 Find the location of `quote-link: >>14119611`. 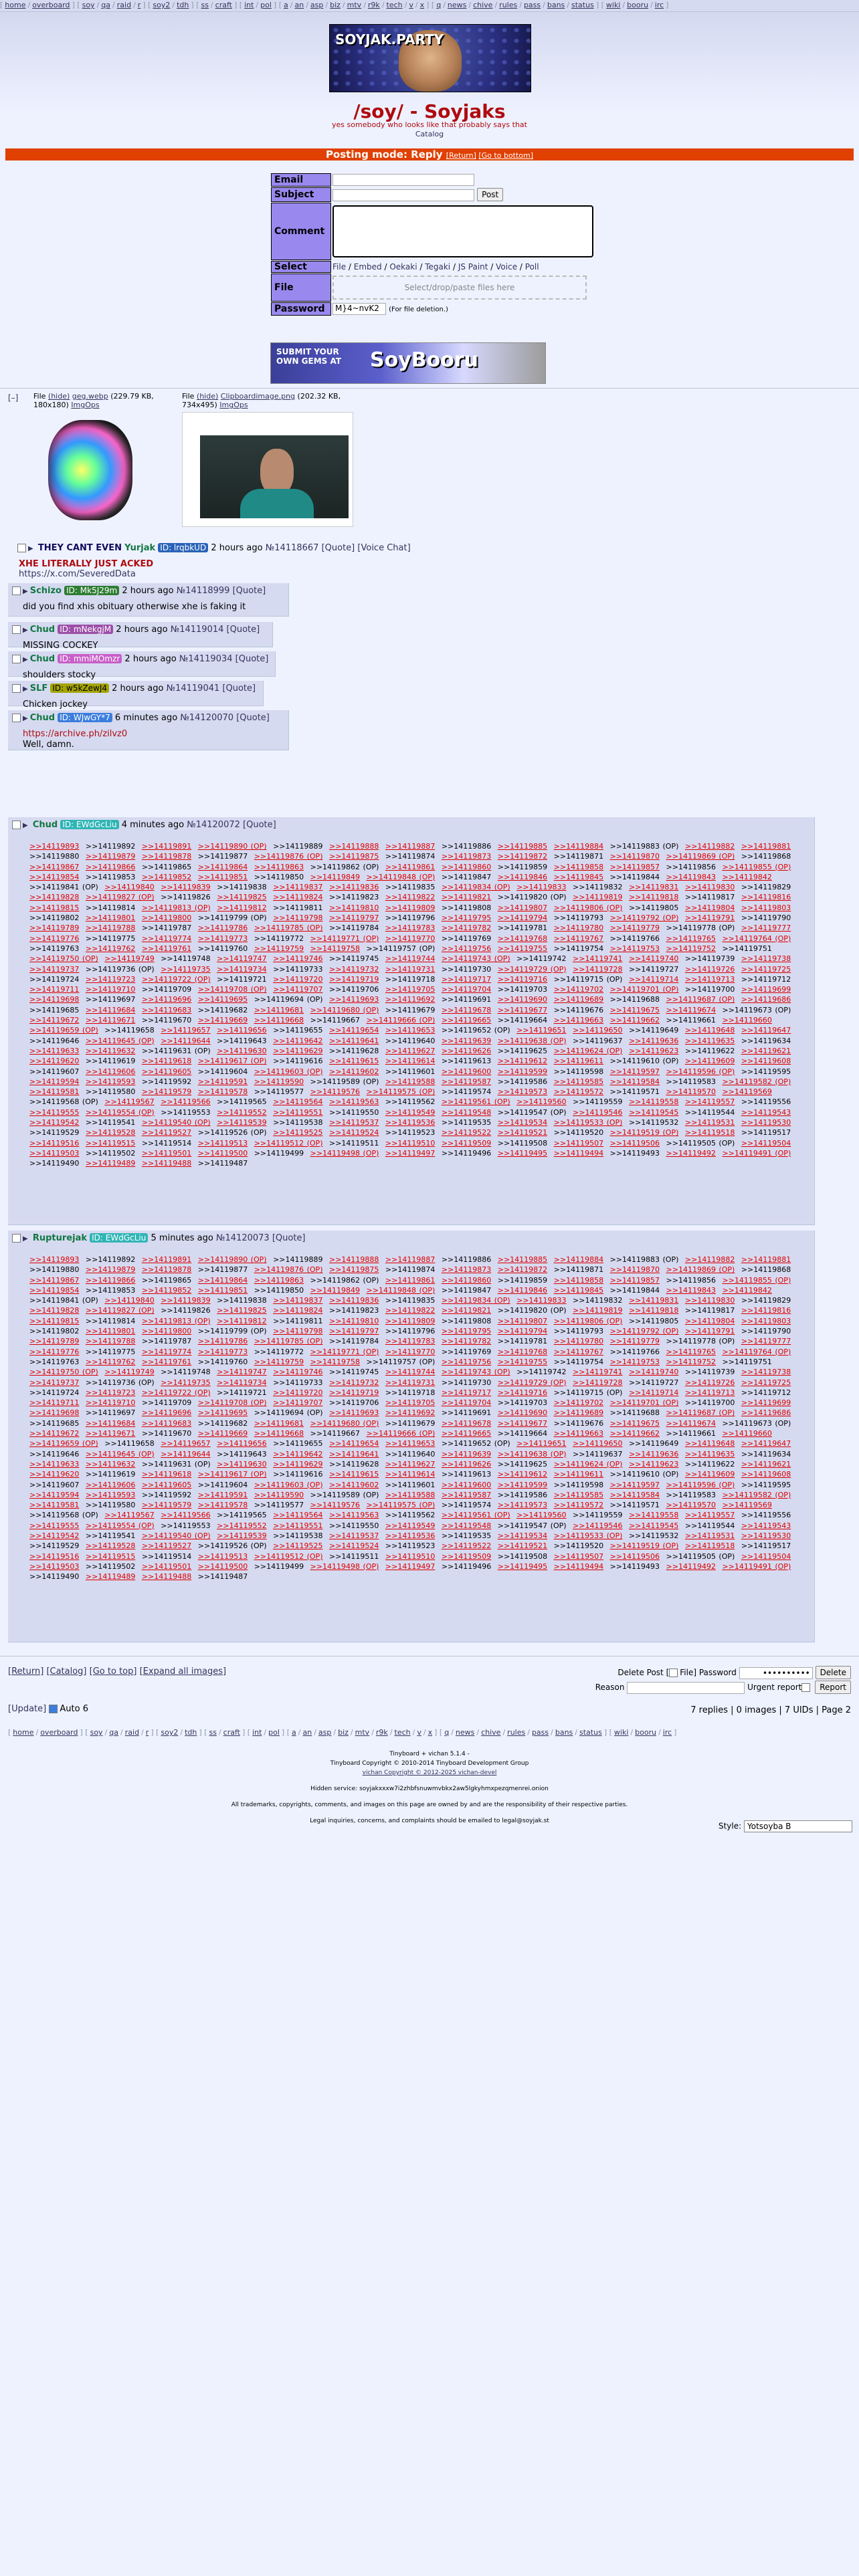

quote-link: >>14119611 is located at coordinates (578, 1475).